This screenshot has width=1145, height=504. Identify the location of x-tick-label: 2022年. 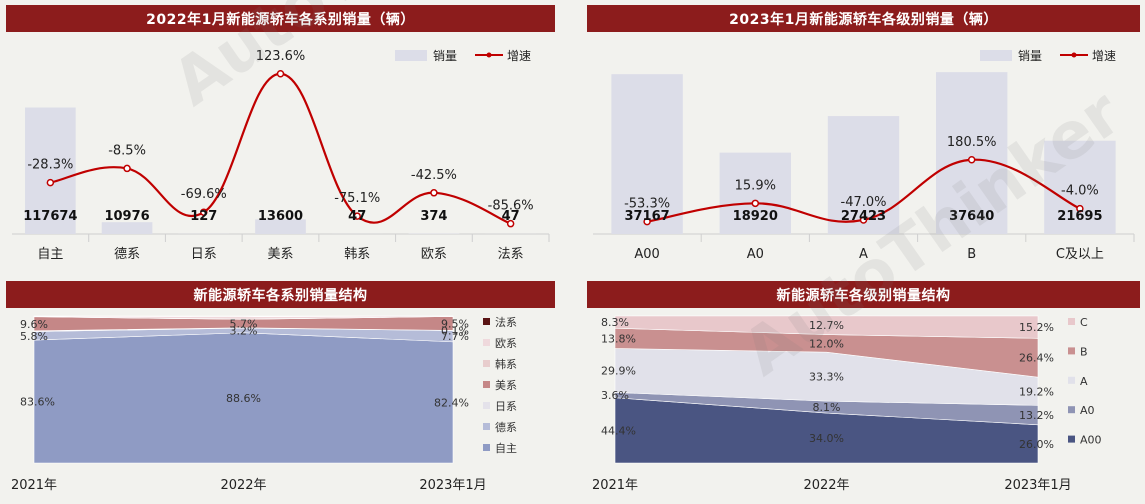
(826, 485).